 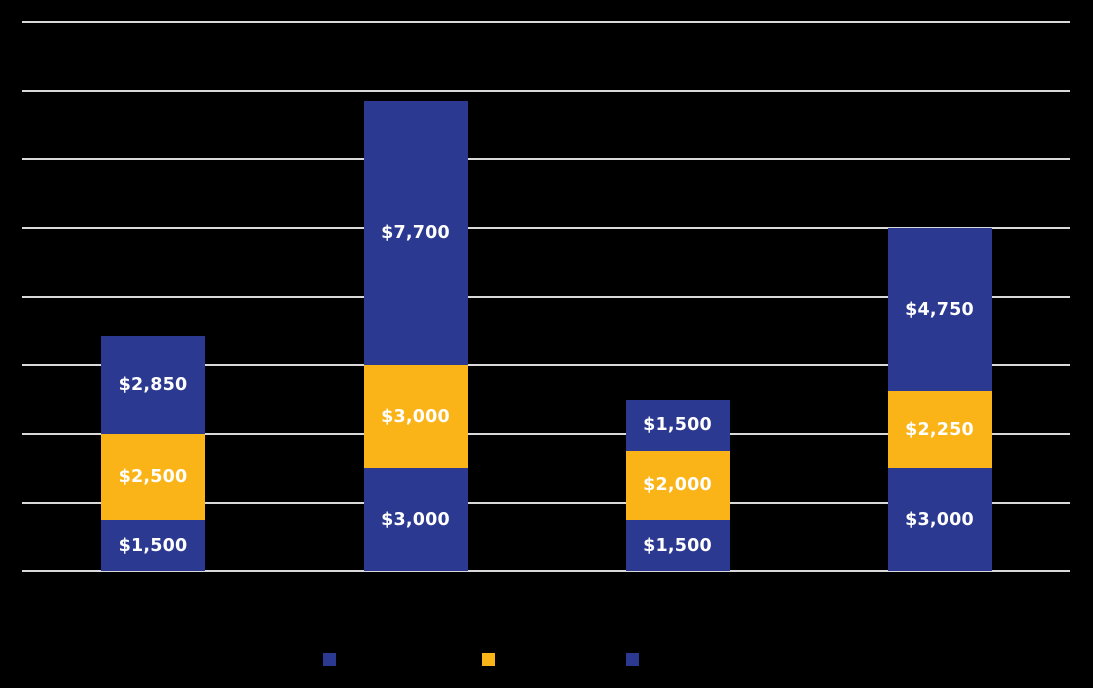 I want to click on bar-segment-label: $4,750, so click(x=939, y=309).